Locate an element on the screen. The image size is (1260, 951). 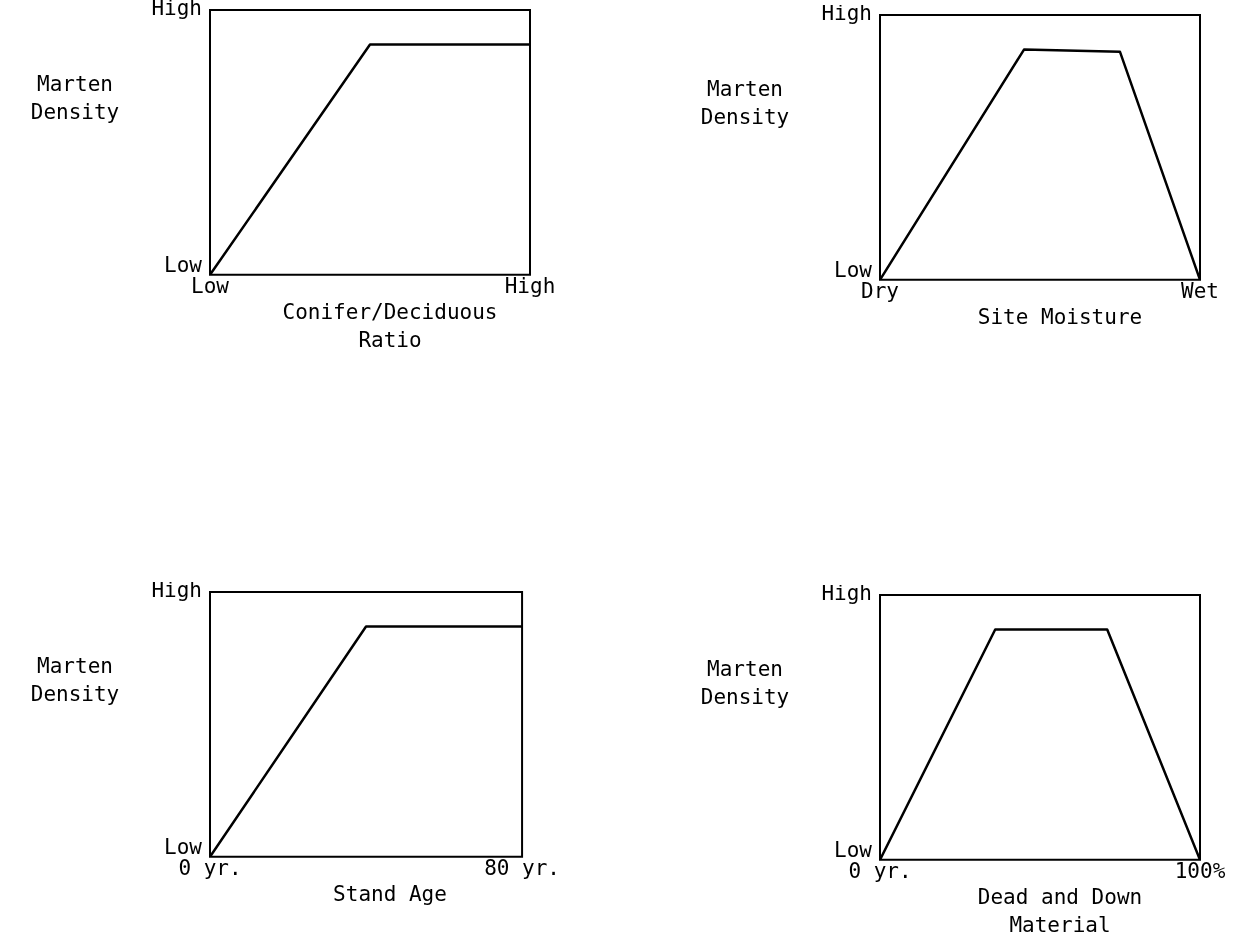
x-axis-title: Dead and Down Material is located at coordinates (1060, 911).